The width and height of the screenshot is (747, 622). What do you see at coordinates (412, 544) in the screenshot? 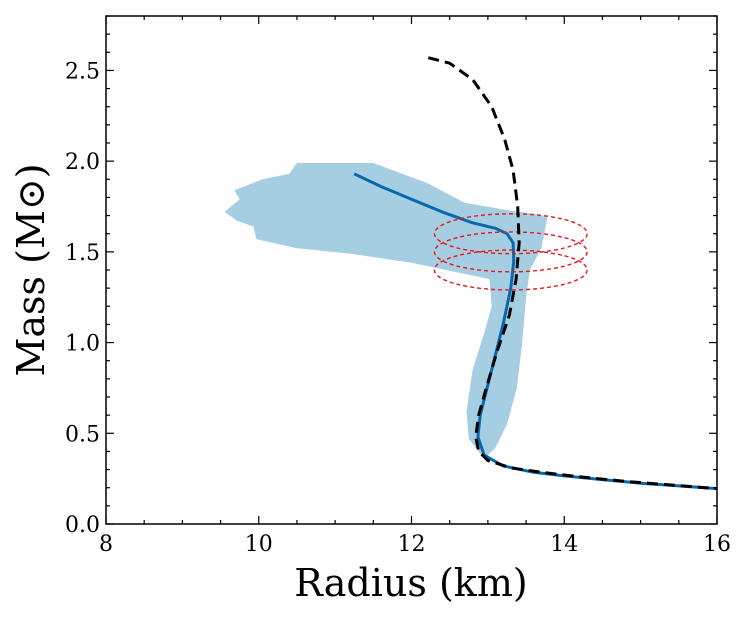
I see `x-tick-label: 12` at bounding box center [412, 544].